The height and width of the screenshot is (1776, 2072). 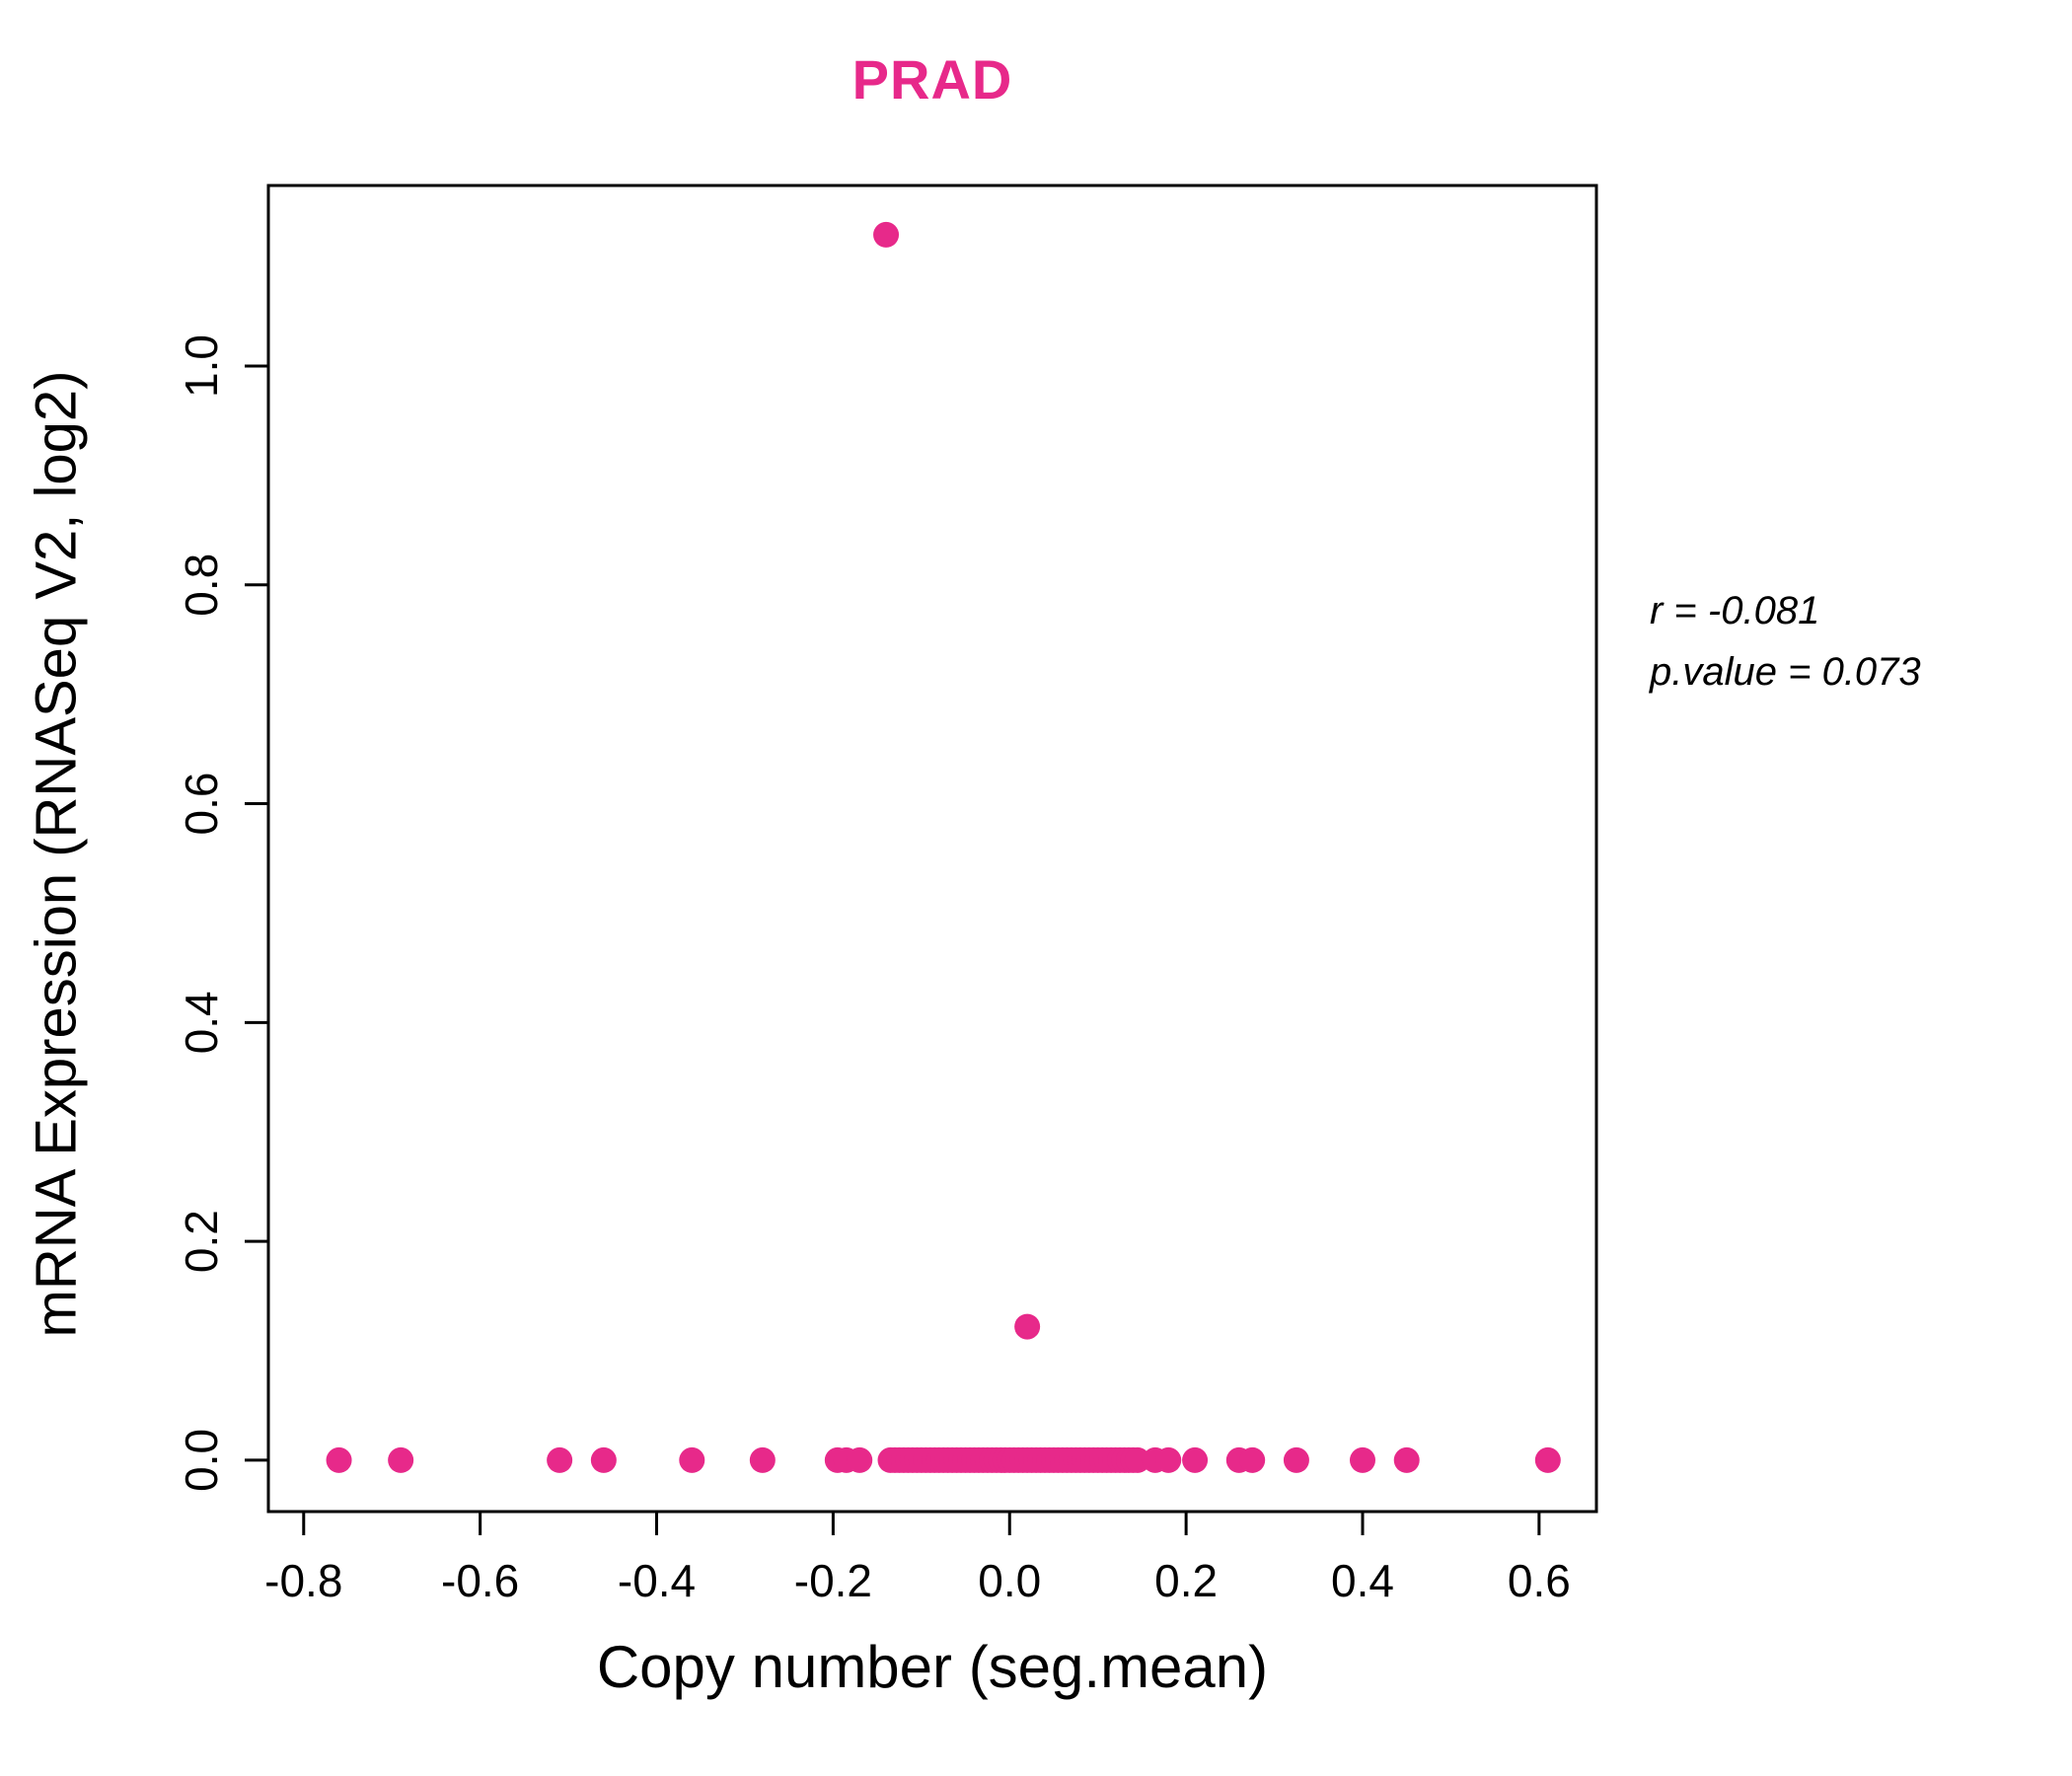 I want to click on y-tick-label: 0.4, so click(x=202, y=1023).